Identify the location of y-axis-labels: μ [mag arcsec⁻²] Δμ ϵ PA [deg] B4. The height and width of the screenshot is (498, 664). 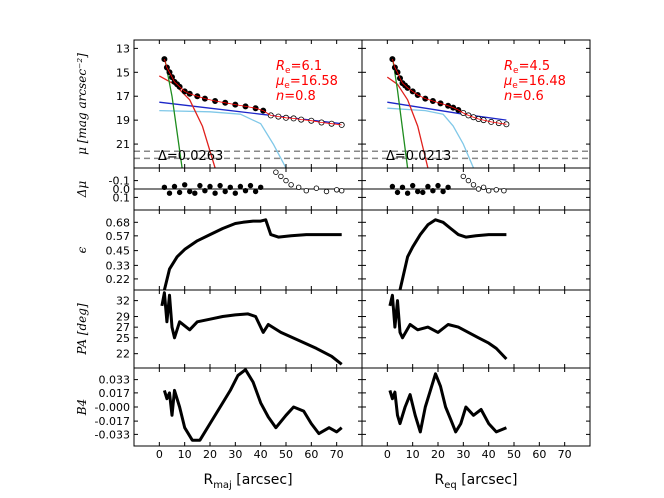
(82, 234).